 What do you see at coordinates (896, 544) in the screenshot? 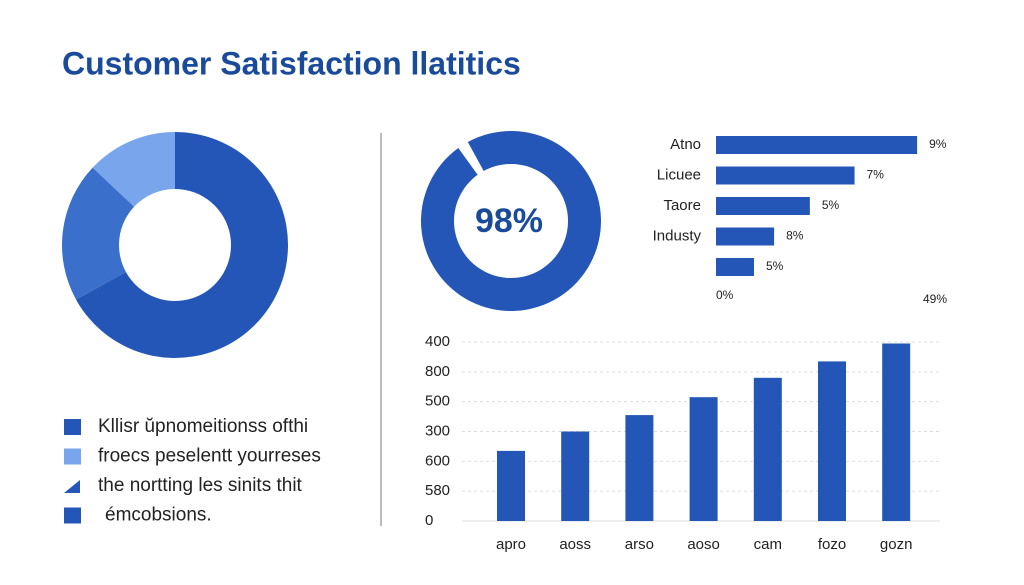
I see `x-tick-label: gozn` at bounding box center [896, 544].